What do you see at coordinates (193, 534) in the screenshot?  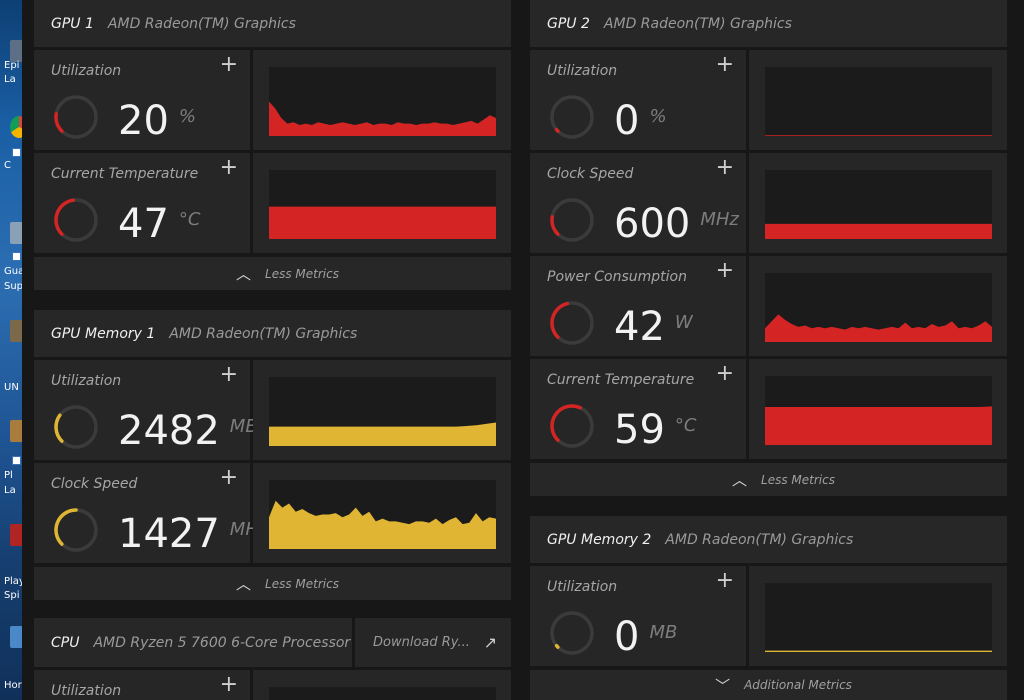 I see `metric-value: 1427 MHz` at bounding box center [193, 534].